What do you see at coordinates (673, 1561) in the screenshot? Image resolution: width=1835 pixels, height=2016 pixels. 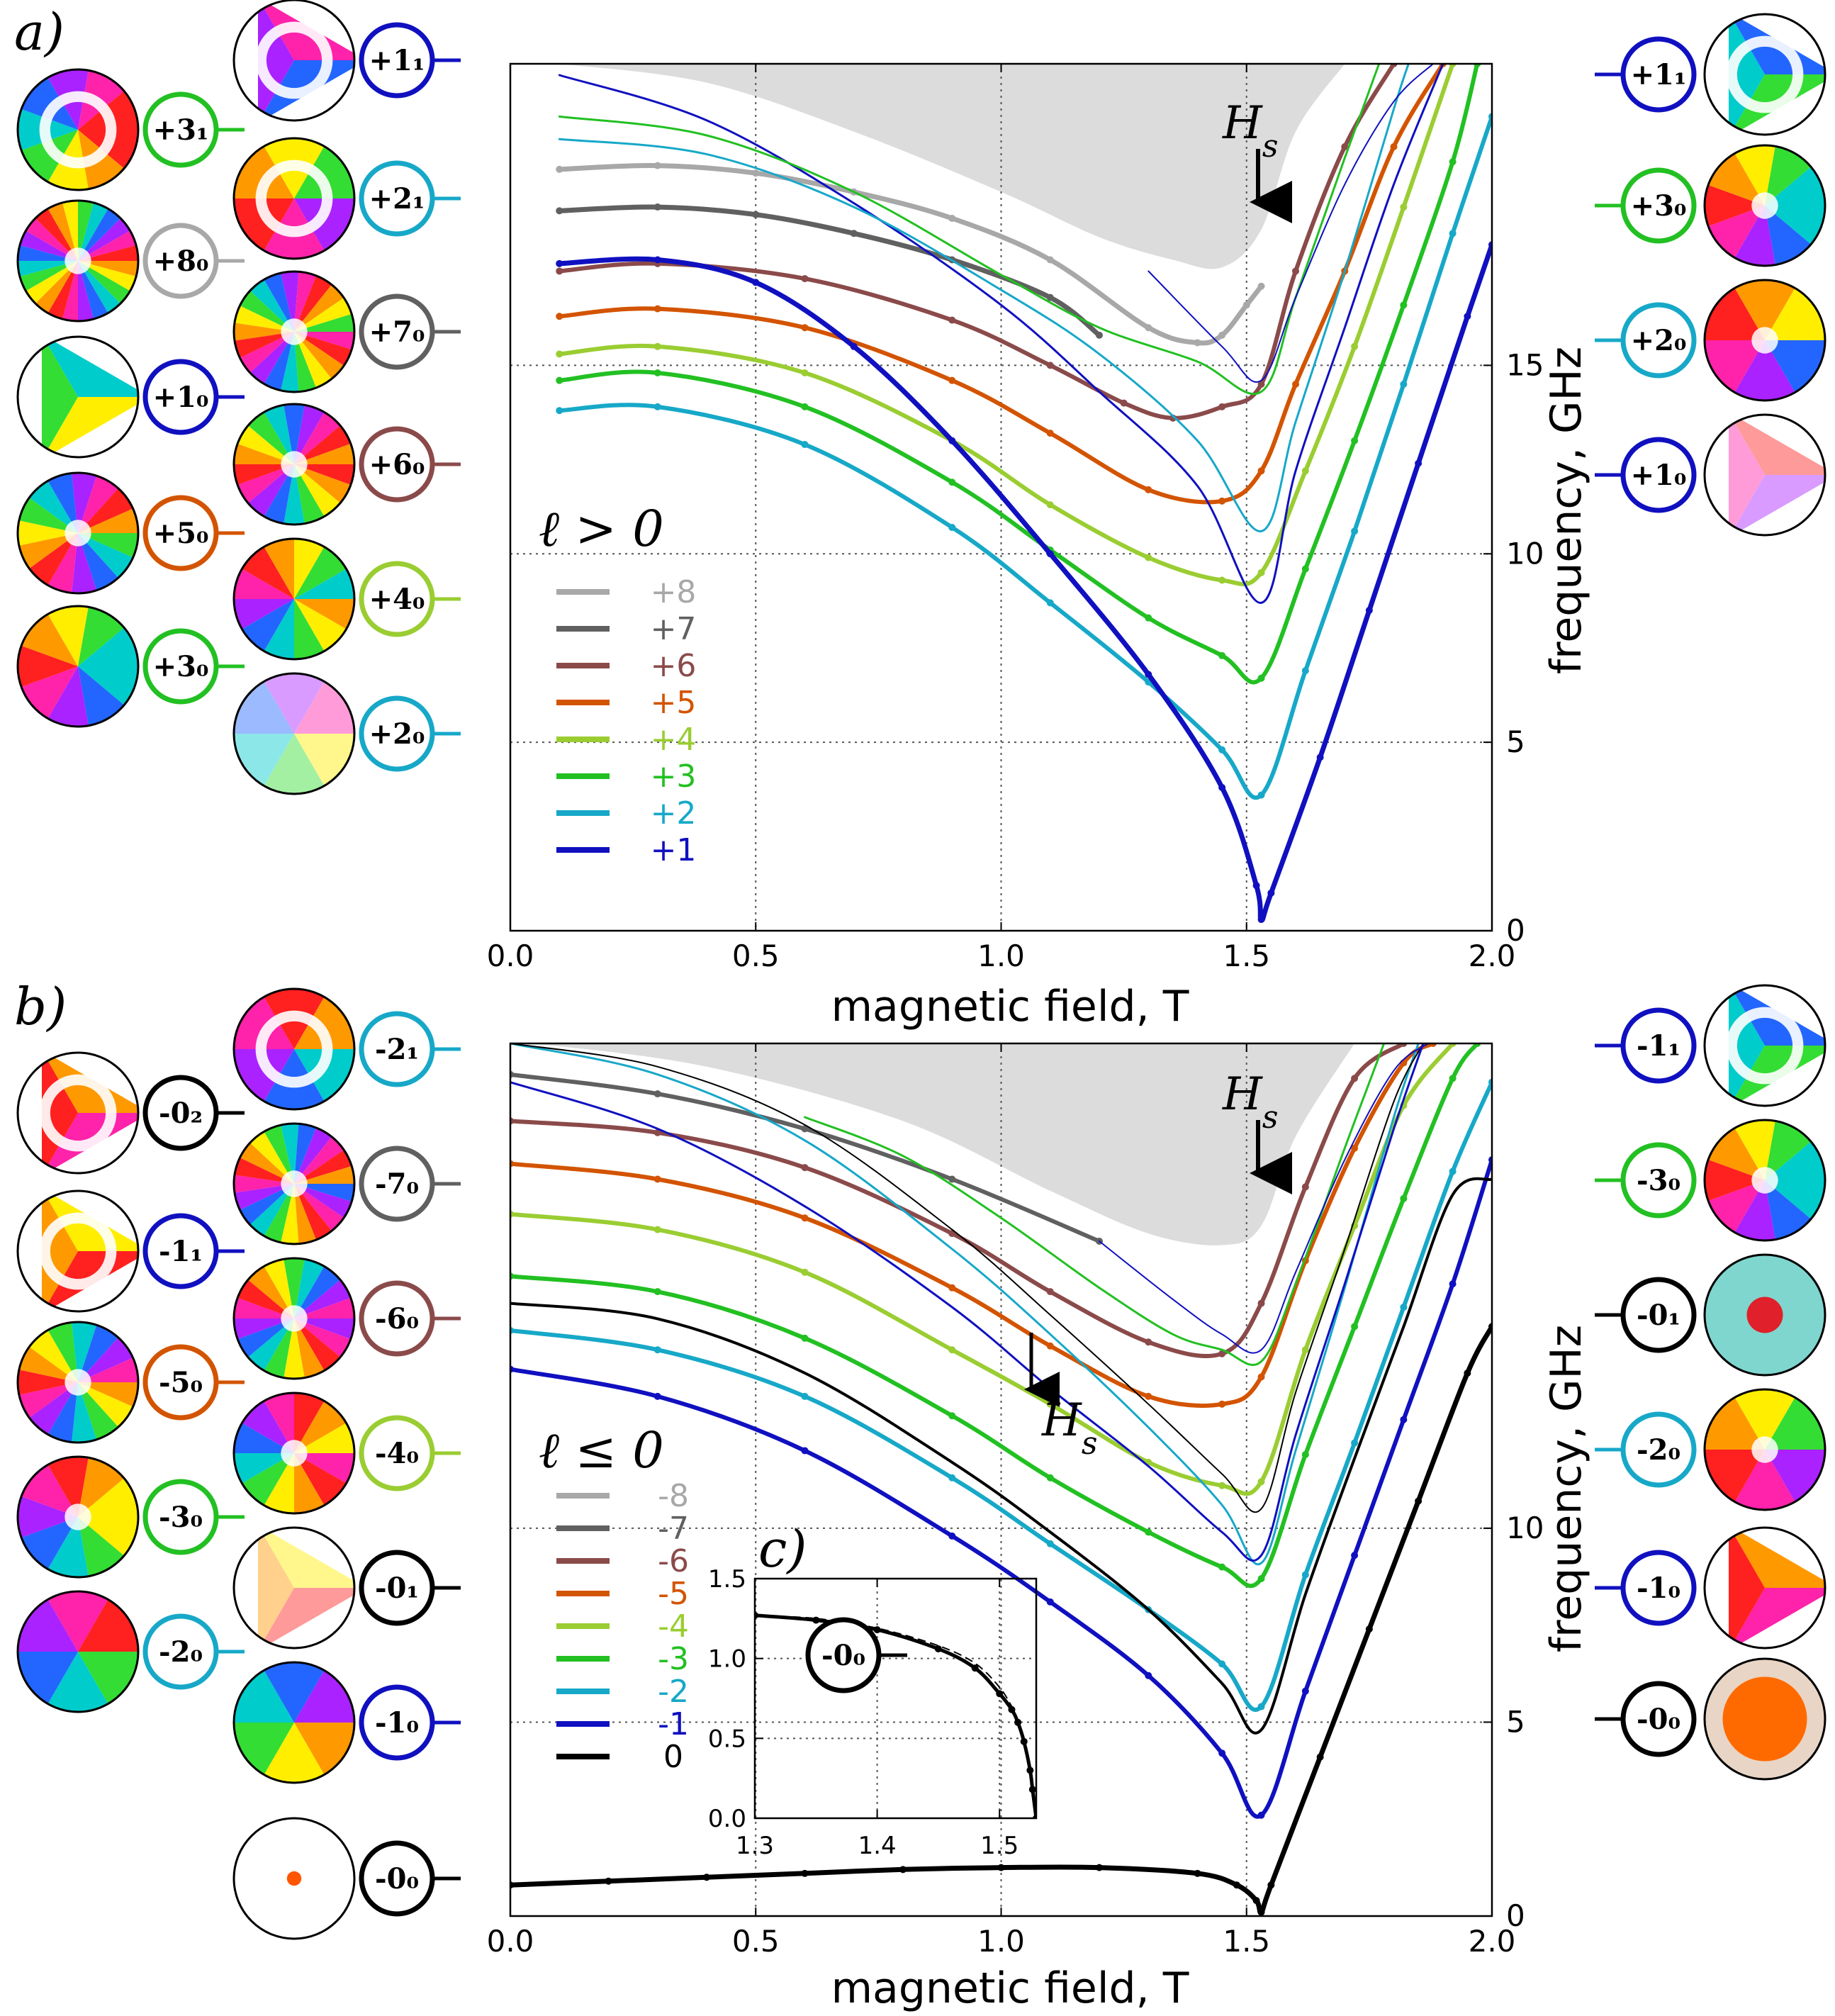 I see `legend-label: -6` at bounding box center [673, 1561].